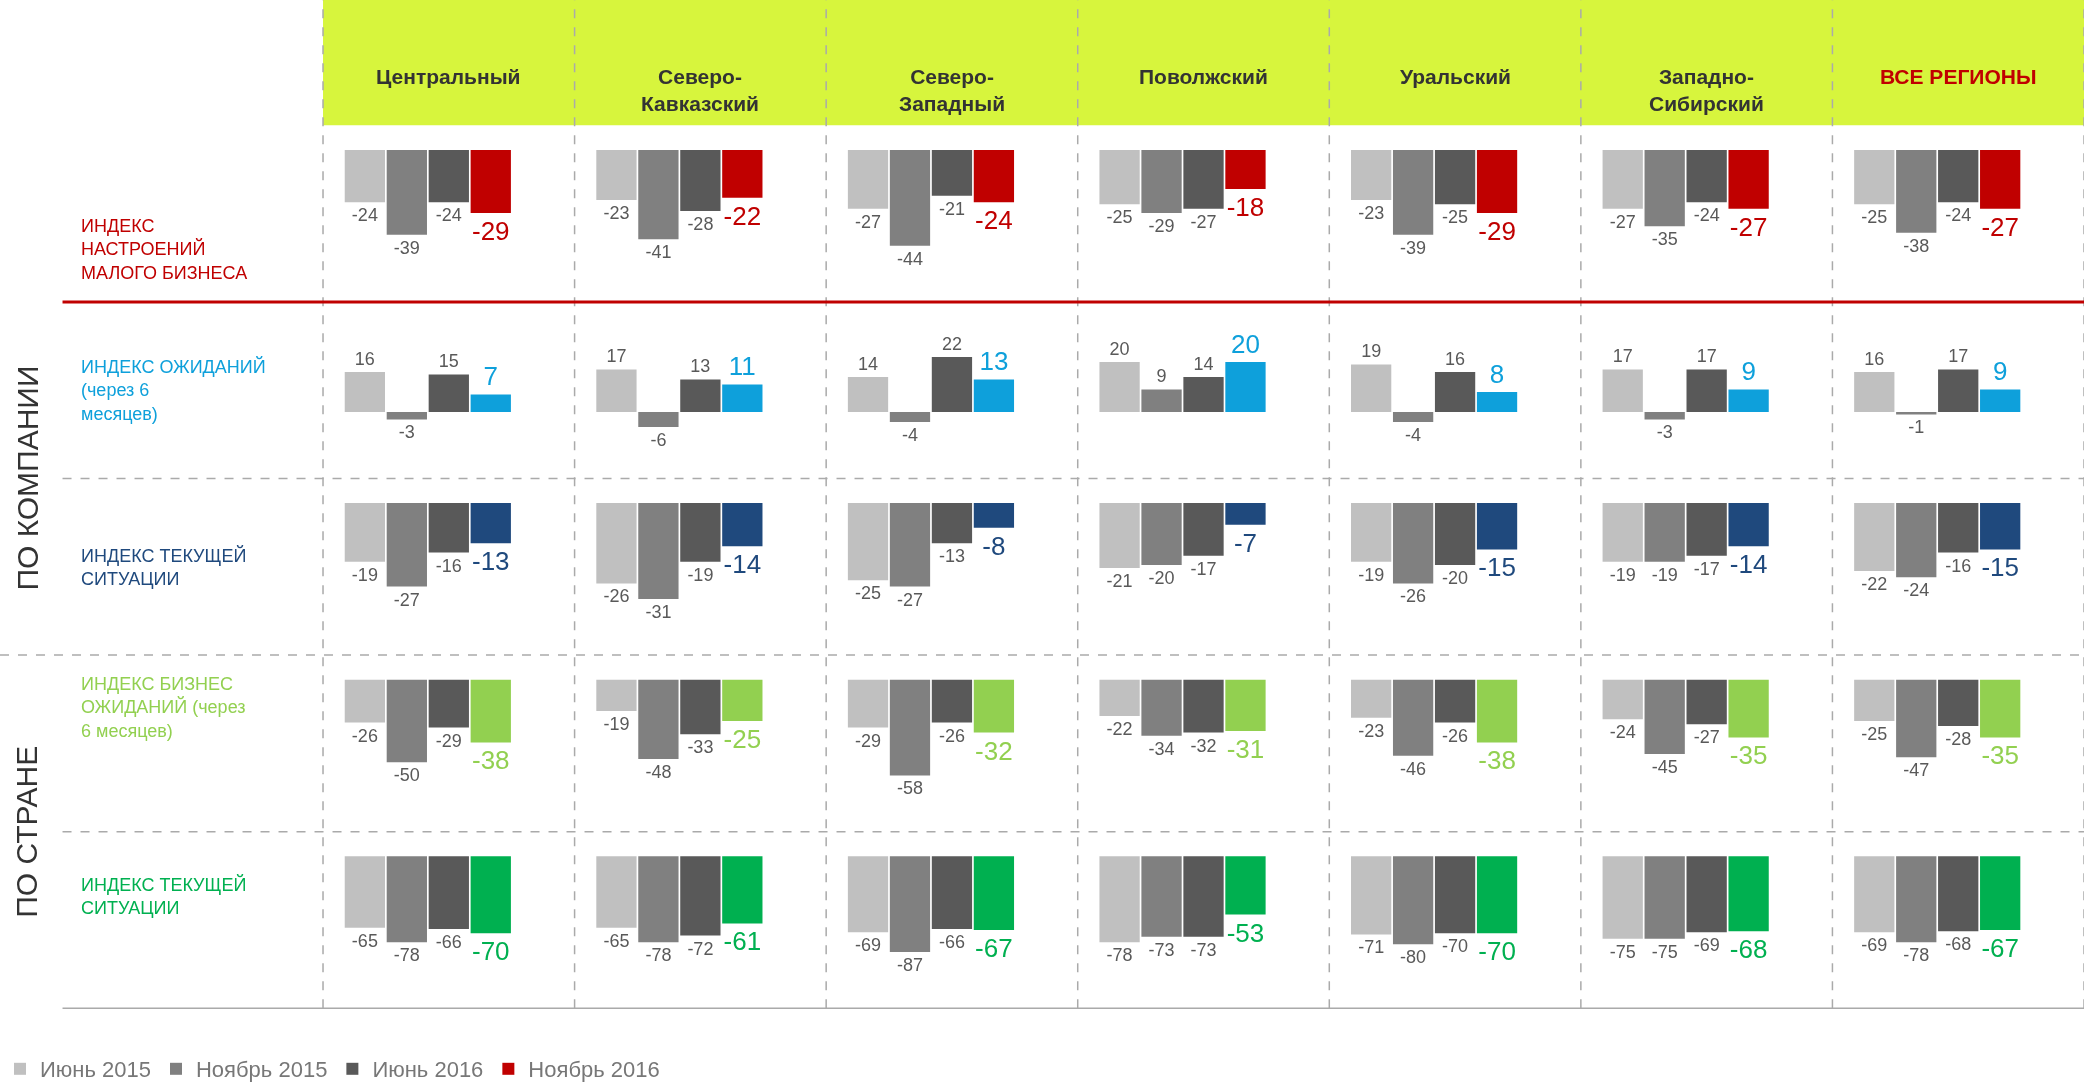  I want to click on data-label: -14, so click(742, 564).